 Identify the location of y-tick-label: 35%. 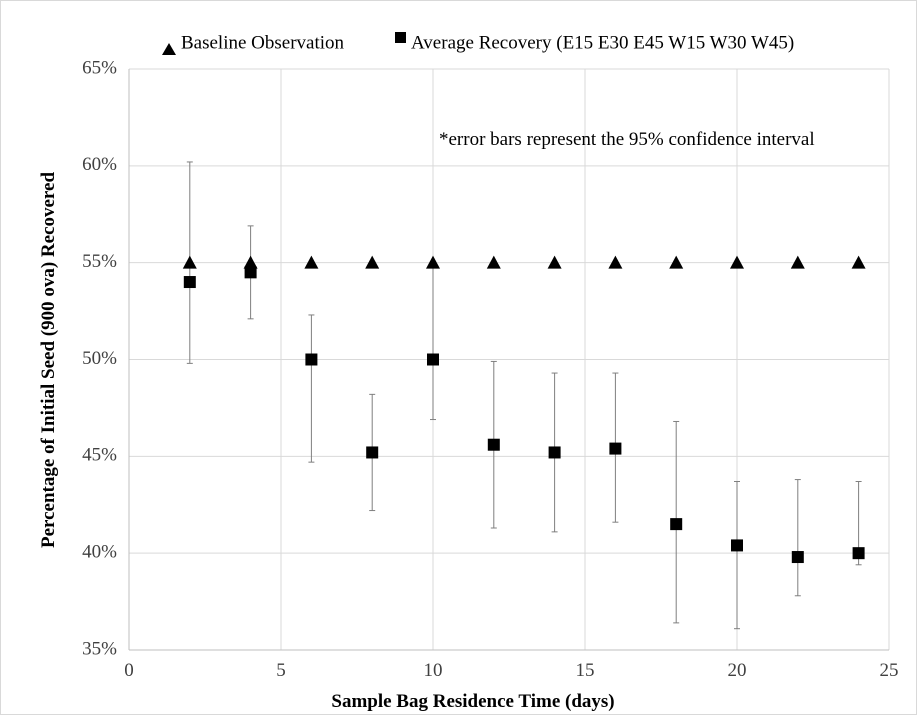
(99, 648).